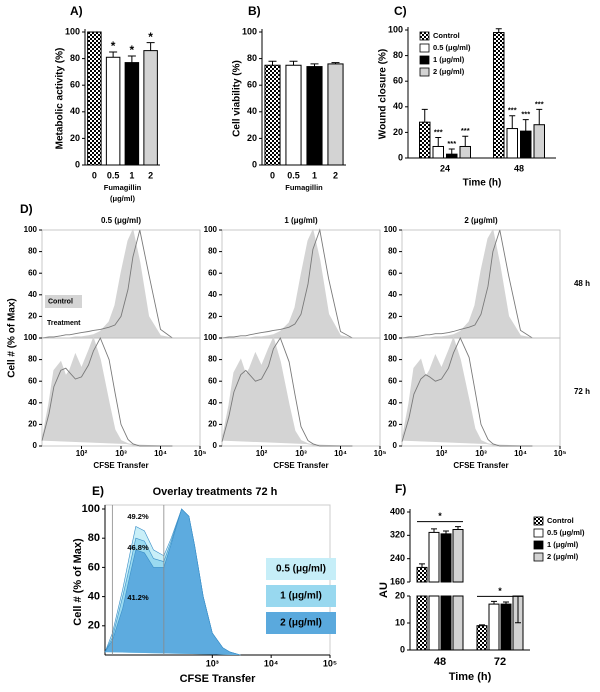  Describe the element at coordinates (384, 590) in the screenshot. I see `y-axis-label: AU` at that location.